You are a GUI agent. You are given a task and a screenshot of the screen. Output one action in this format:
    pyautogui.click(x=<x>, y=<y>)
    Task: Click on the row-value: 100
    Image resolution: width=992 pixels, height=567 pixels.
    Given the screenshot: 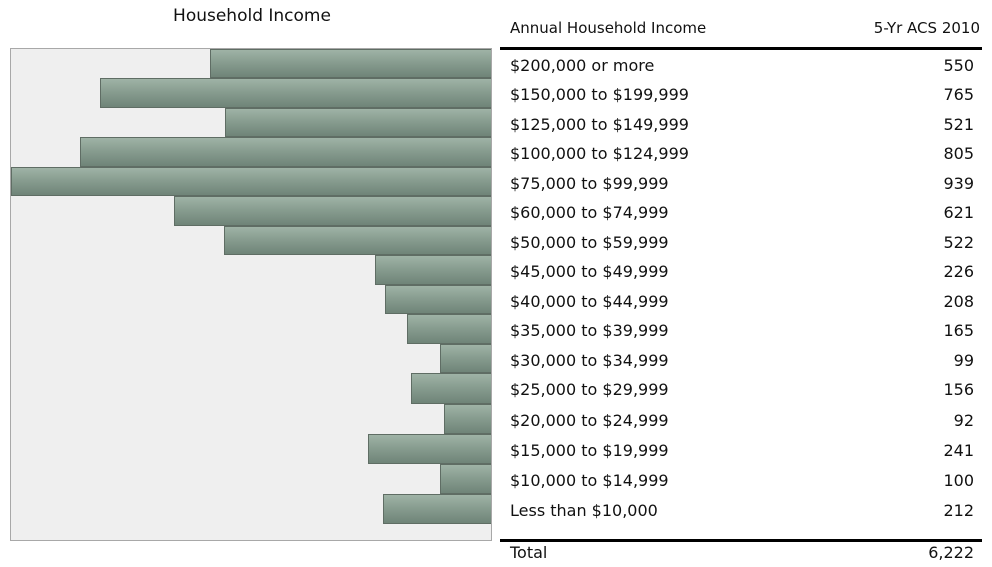 What is the action you would take?
    pyautogui.click(x=958, y=480)
    